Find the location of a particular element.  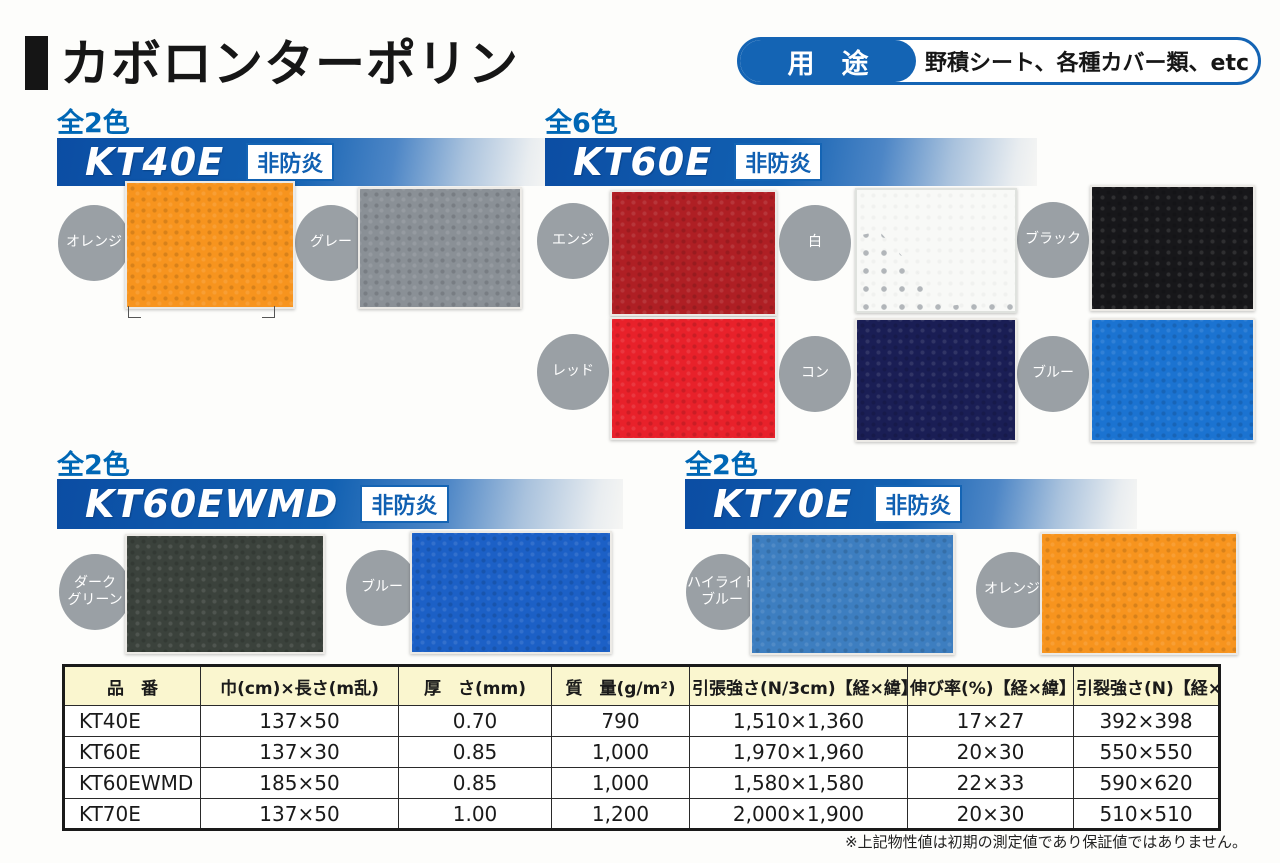

cell-elongation: 17×27 is located at coordinates (990, 721).